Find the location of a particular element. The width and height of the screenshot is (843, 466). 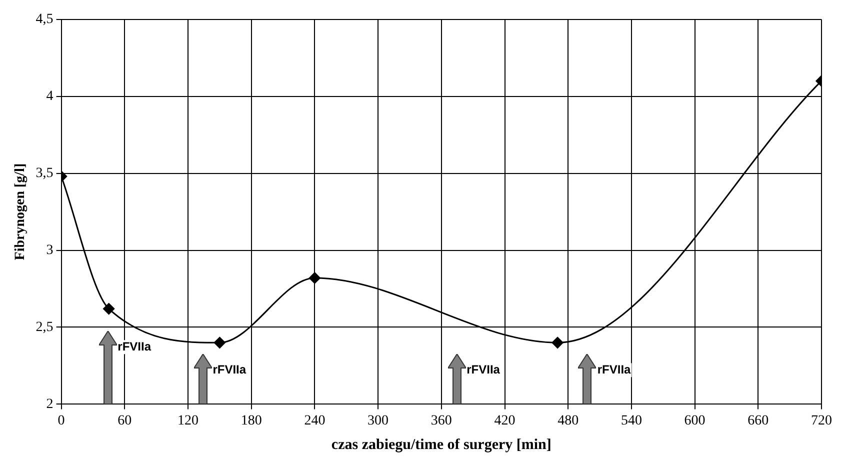

x-axis-title: czas zabiegu/time of surgery [min] is located at coordinates (441, 444).